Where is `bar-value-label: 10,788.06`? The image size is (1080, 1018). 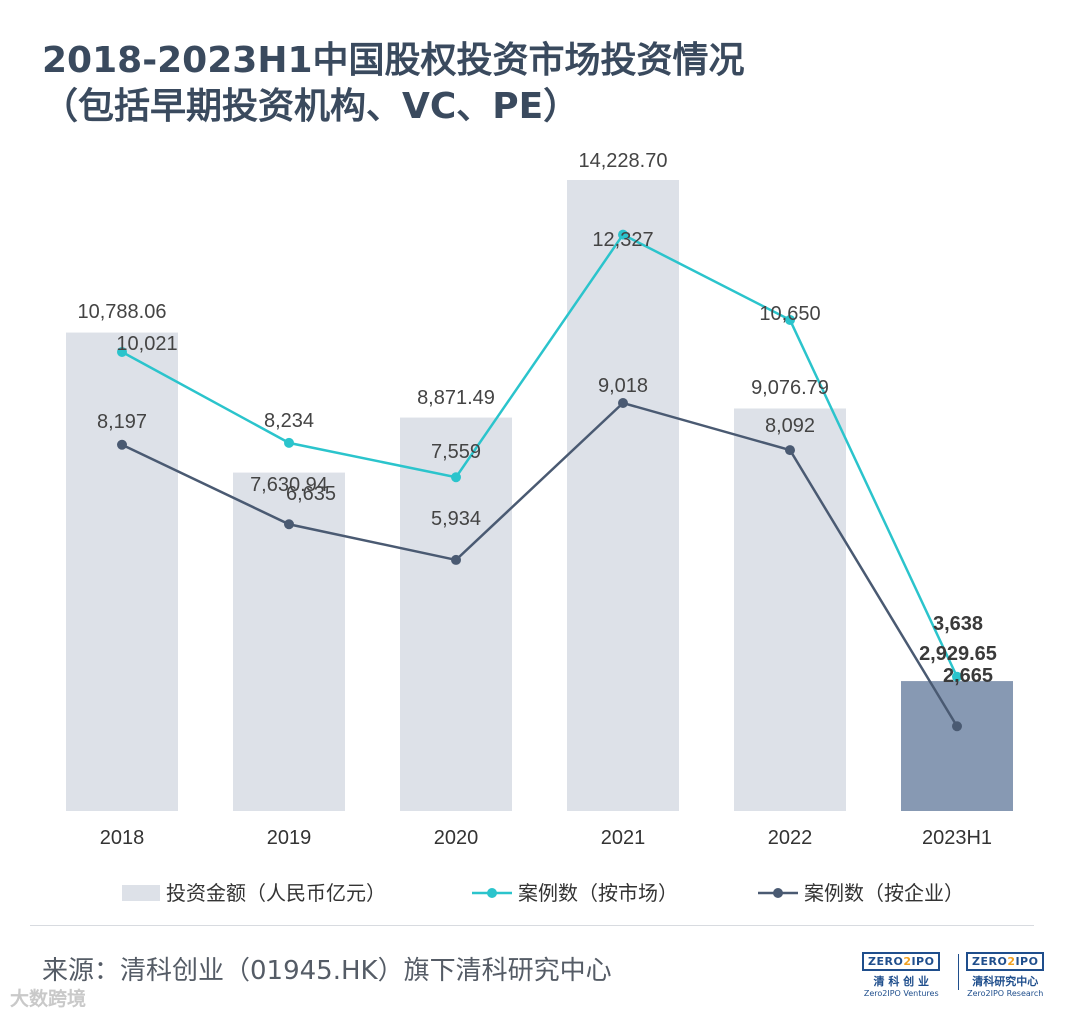 bar-value-label: 10,788.06 is located at coordinates (122, 312).